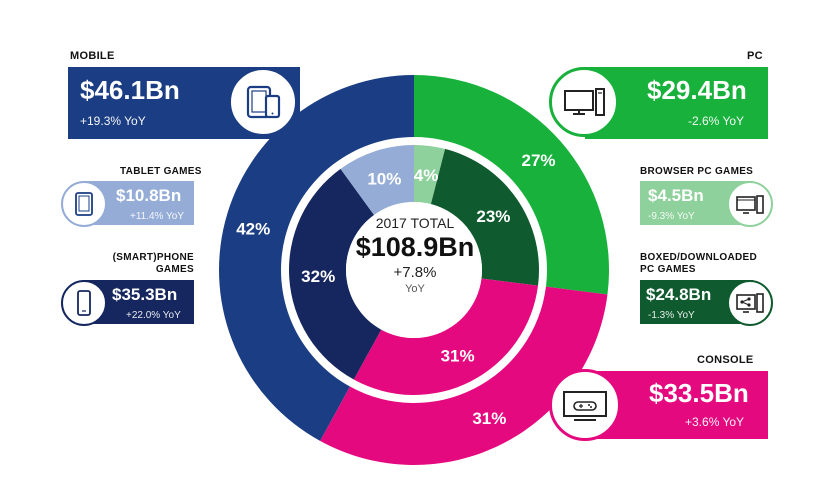 The image size is (837, 488). I want to click on browser-pc-icon, so click(750, 204).